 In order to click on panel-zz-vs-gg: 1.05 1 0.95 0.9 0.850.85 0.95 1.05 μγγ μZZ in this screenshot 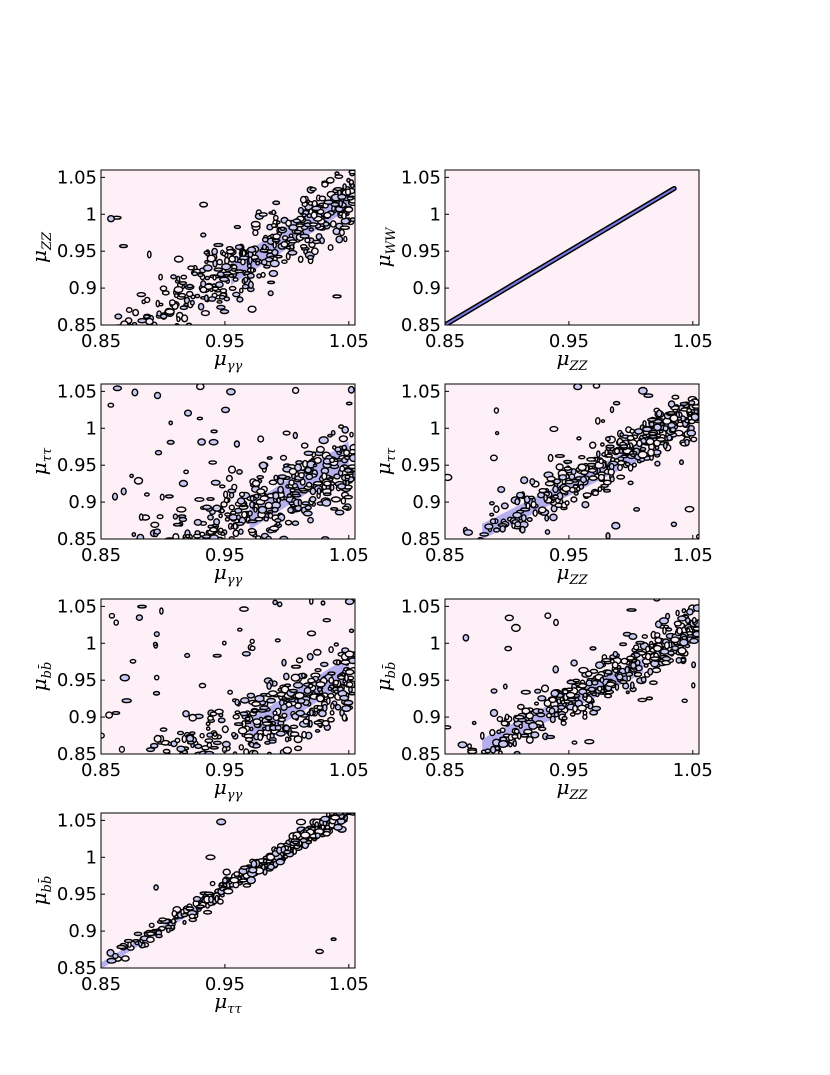, I will do `click(198, 270)`.